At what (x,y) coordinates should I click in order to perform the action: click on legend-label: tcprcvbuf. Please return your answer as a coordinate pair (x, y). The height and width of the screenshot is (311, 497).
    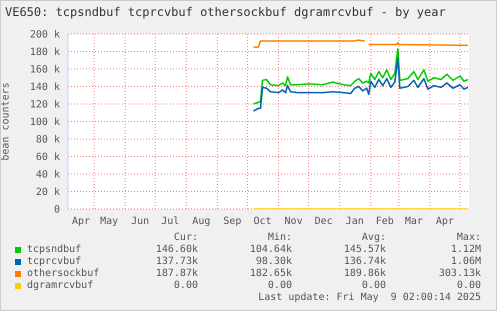
    Looking at the image, I should click on (54, 261).